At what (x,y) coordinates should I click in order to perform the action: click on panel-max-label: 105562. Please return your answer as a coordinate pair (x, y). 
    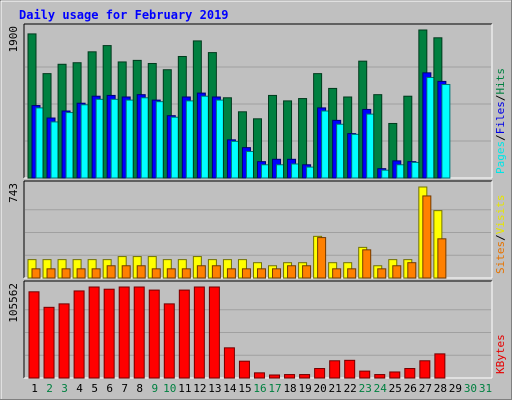
    Looking at the image, I should click on (13, 303).